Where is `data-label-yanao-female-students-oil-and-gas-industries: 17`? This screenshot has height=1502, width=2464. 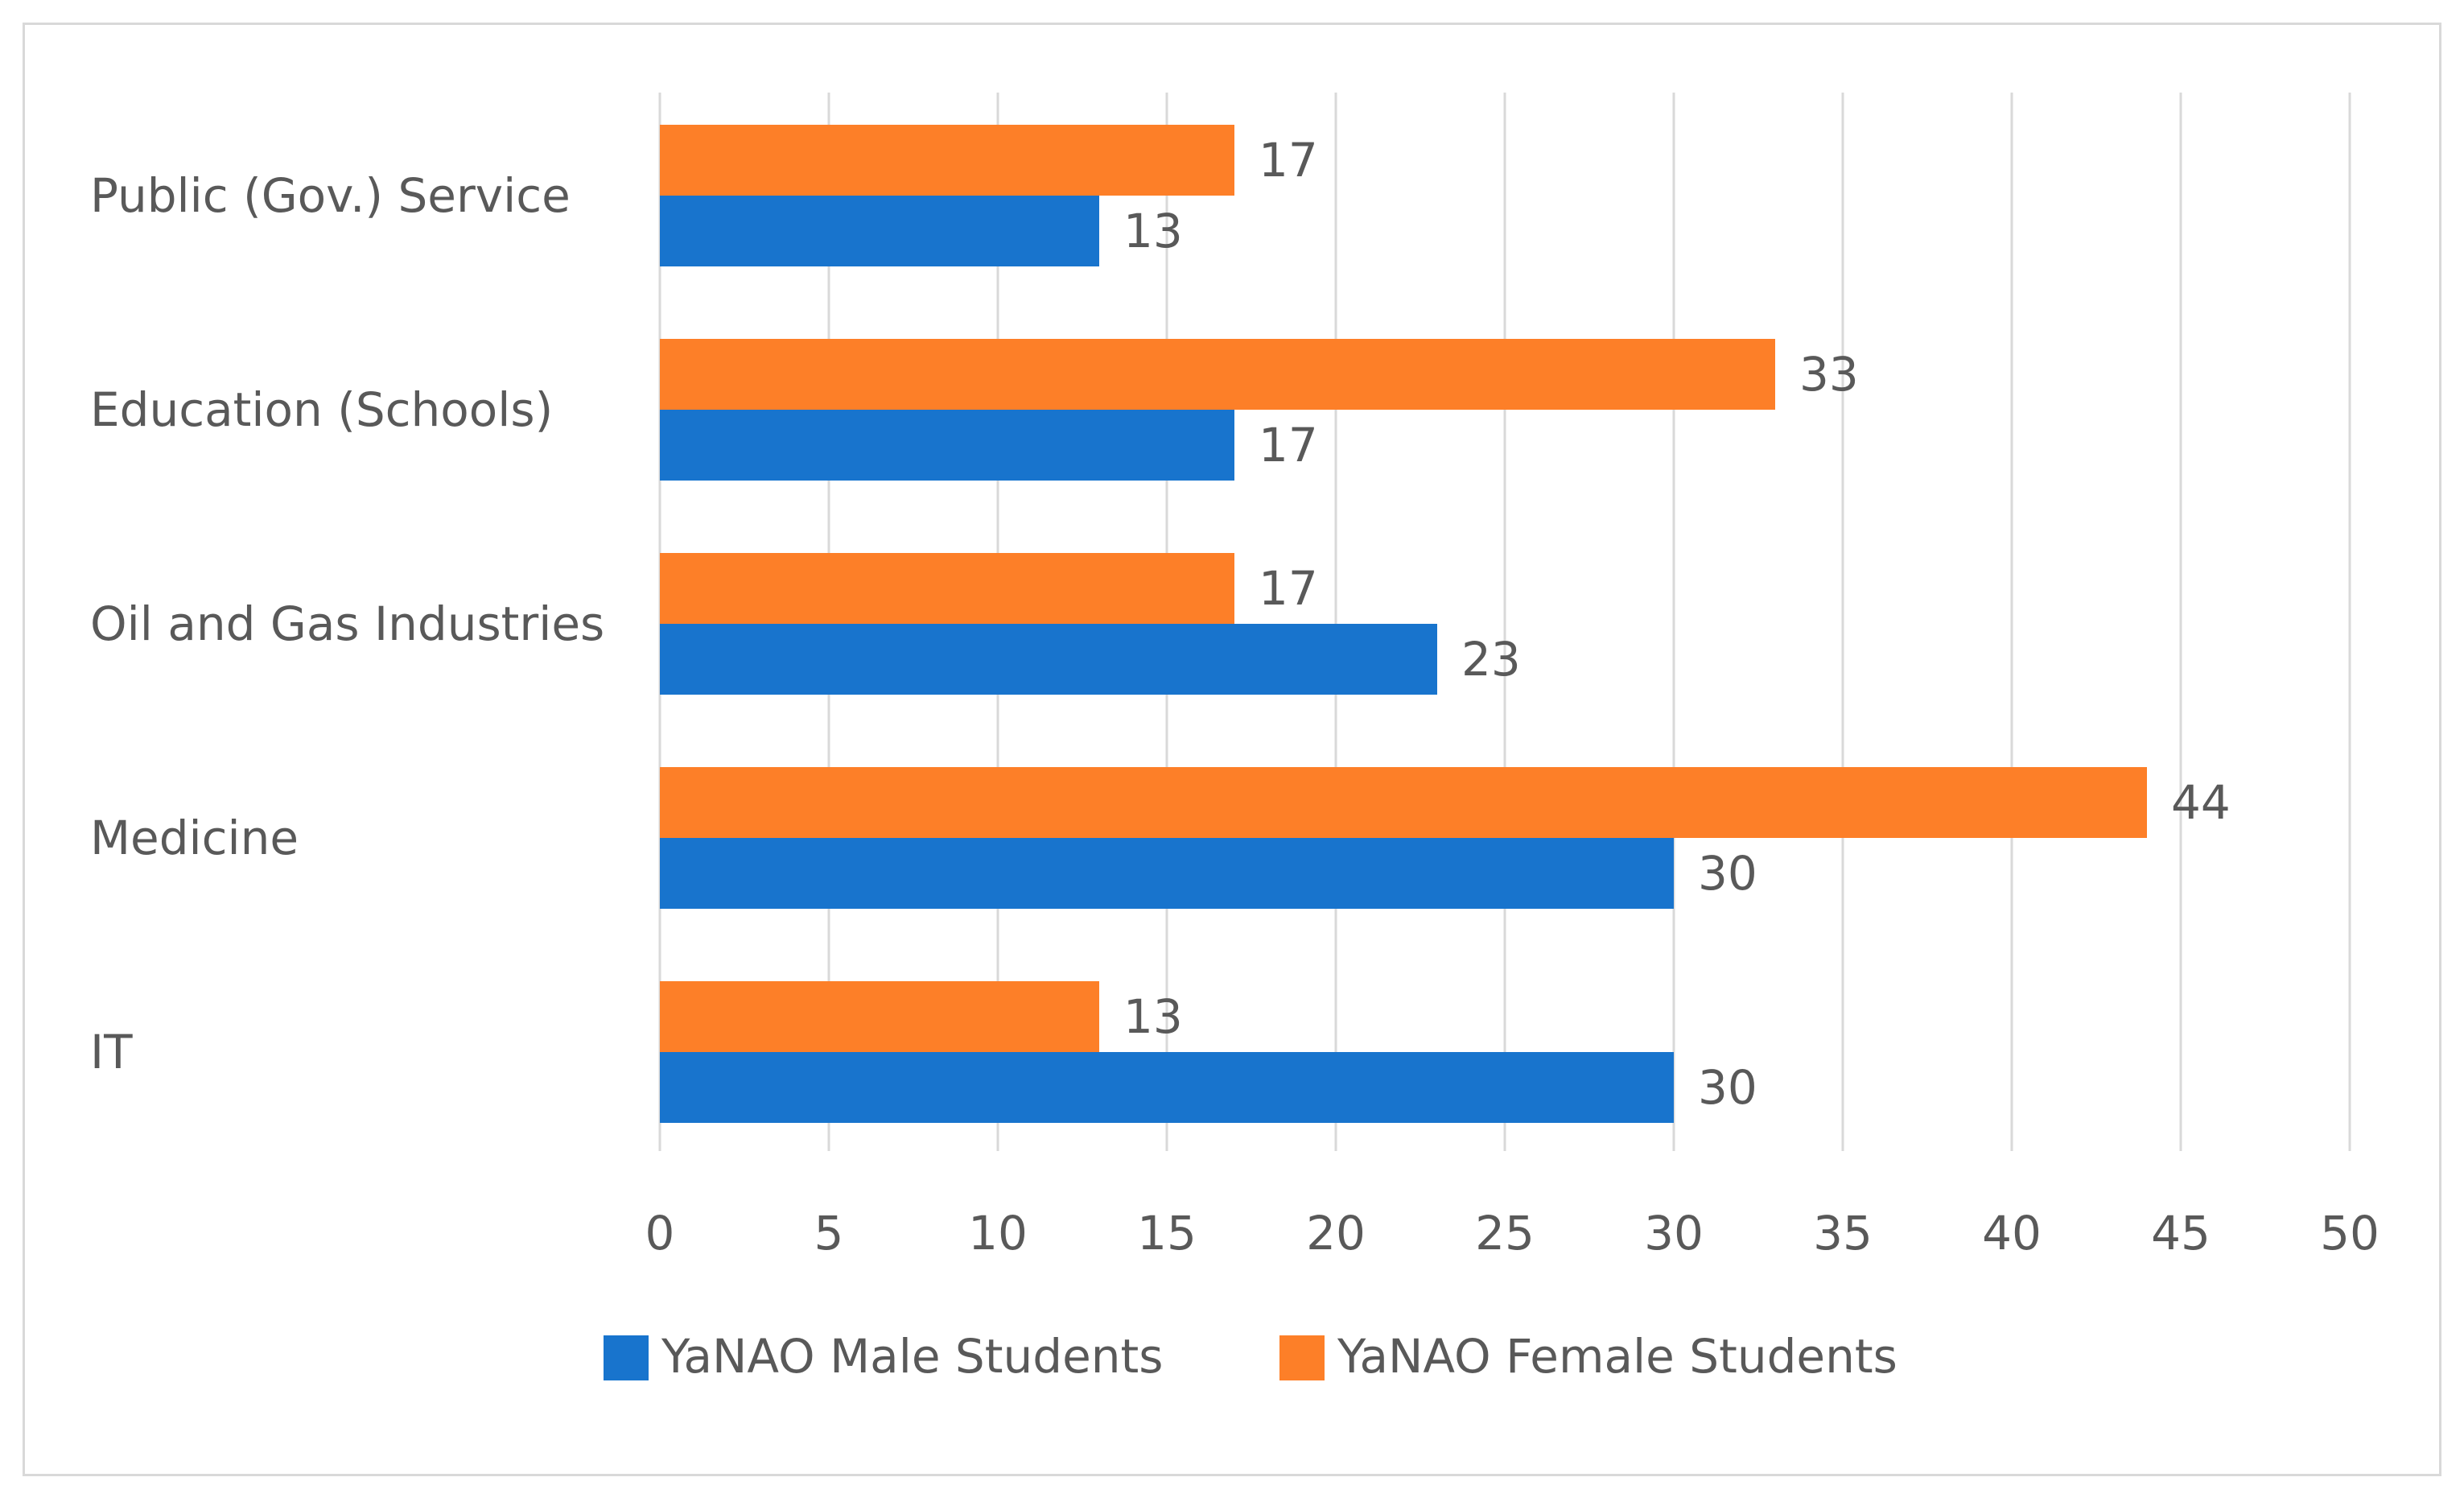 data-label-yanao-female-students-oil-and-gas-industries: 17 is located at coordinates (1288, 588).